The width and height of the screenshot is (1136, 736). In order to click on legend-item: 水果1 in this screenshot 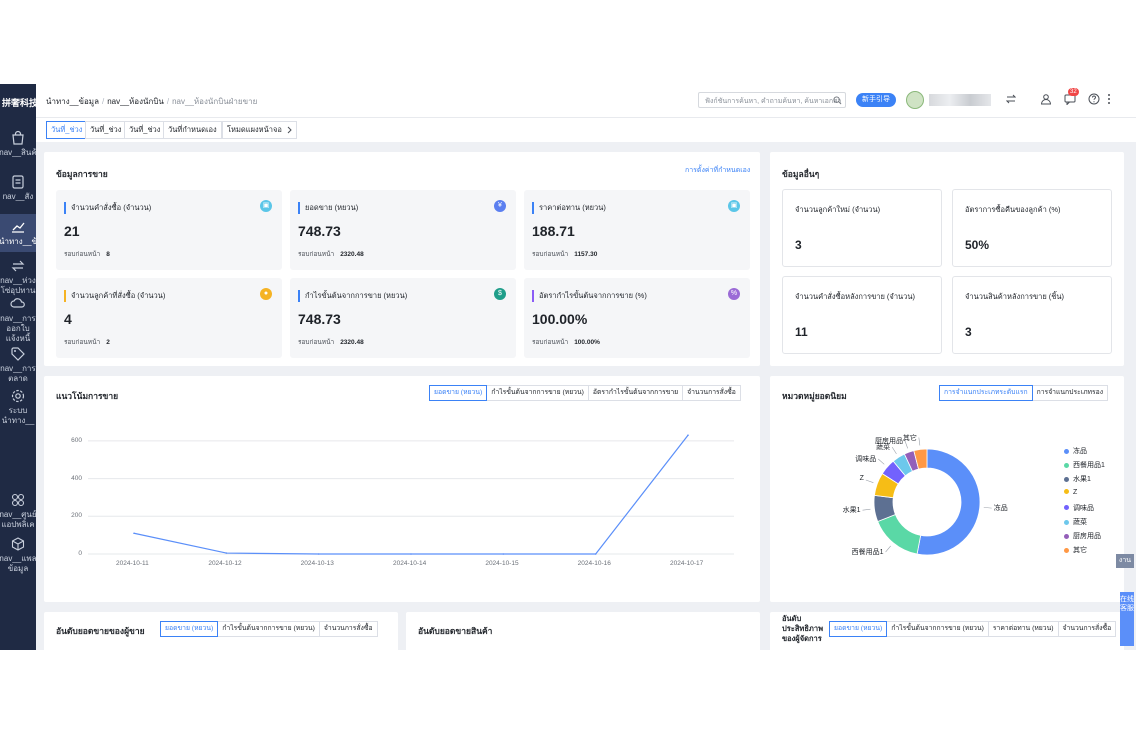, I will do `click(1077, 479)`.